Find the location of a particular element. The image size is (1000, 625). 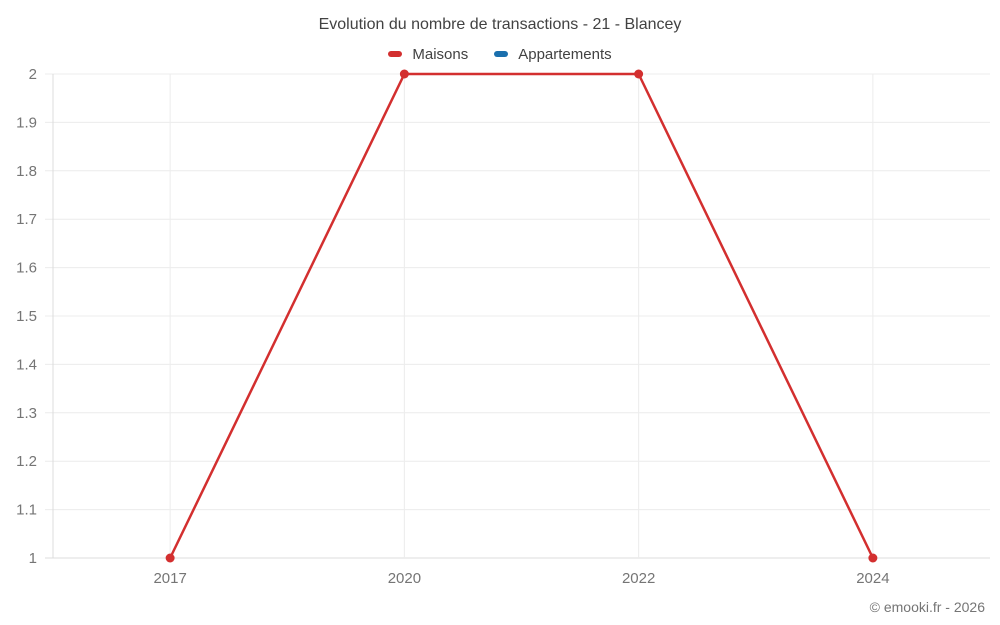

y-tick-label: 1.7 is located at coordinates (26, 219).